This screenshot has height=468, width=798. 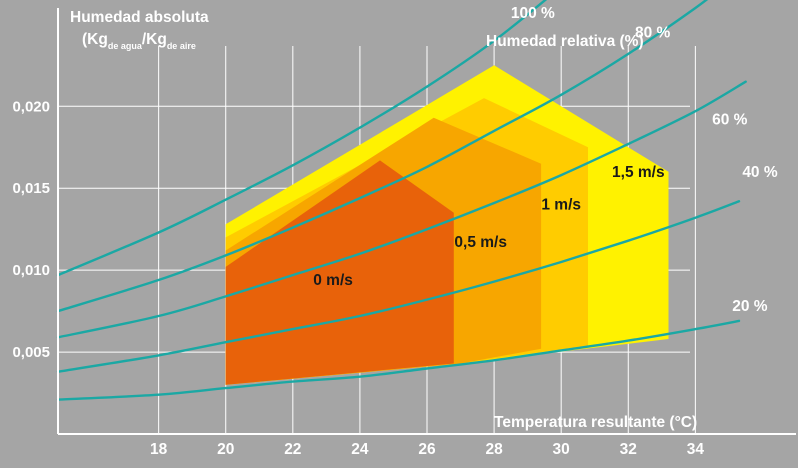 I want to click on zone-label-1: 1 m/s, so click(x=561, y=205).